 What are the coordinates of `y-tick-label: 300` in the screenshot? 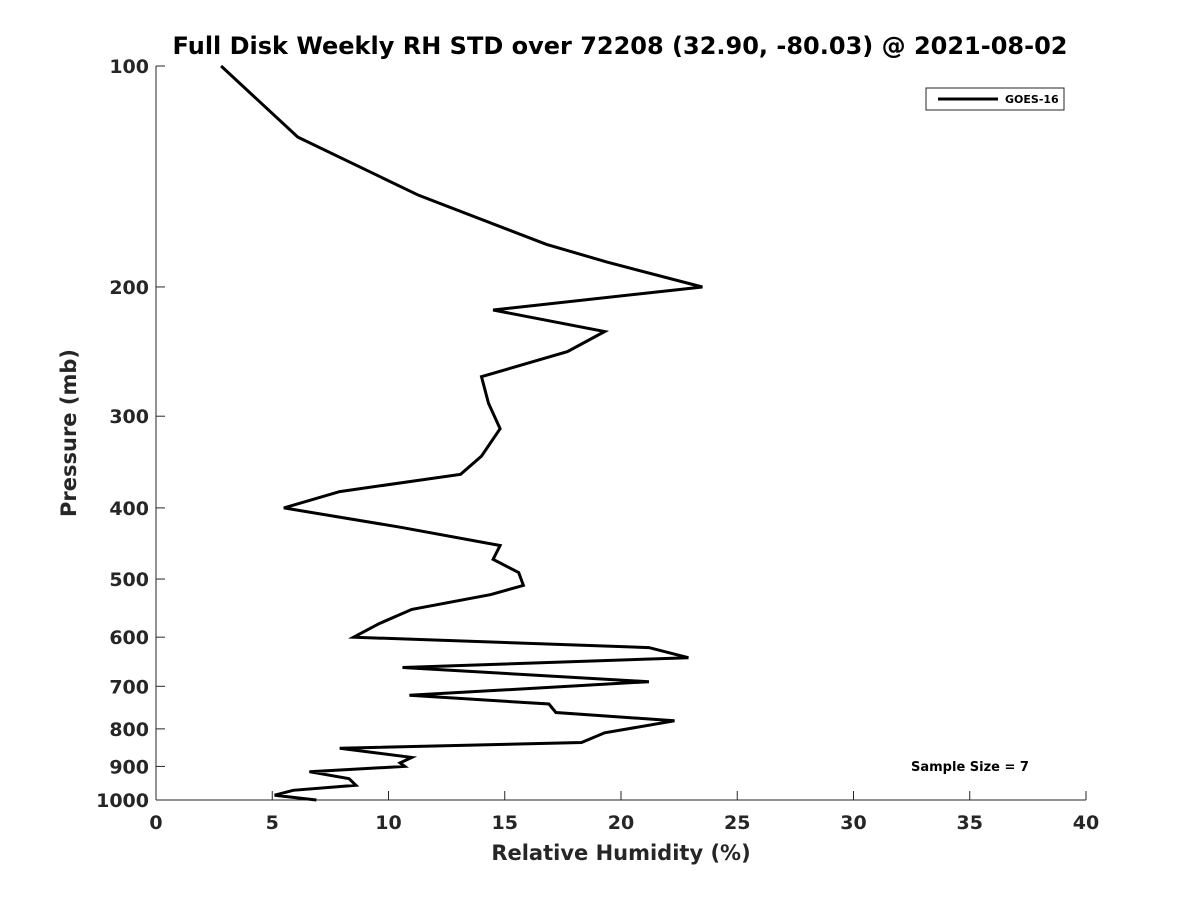 It's located at (129, 417).